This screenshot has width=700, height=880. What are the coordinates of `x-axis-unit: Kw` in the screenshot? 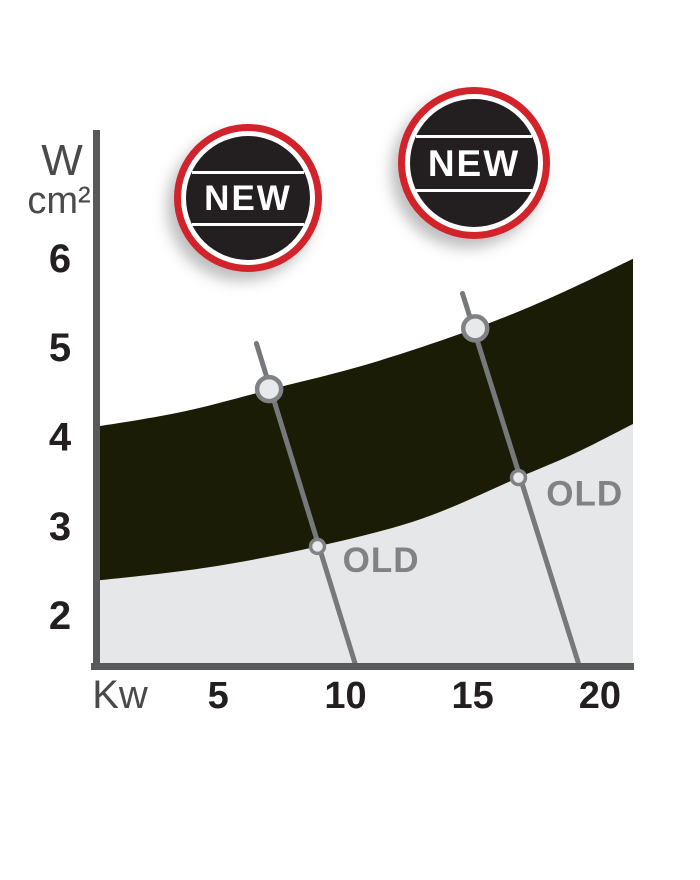 It's located at (120, 695).